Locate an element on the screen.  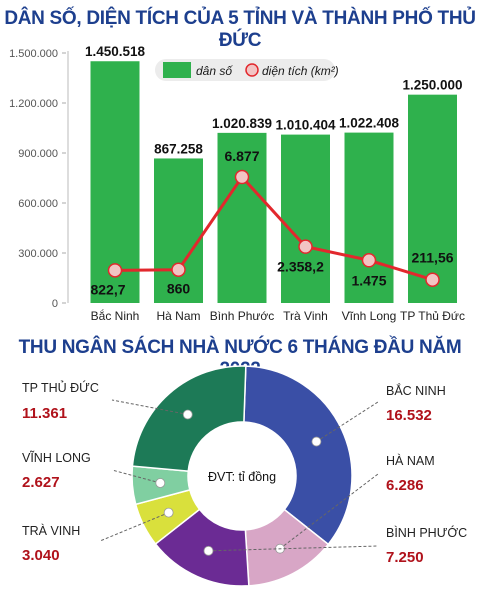
x-tick-label: Hà Nam is located at coordinates (178, 316).